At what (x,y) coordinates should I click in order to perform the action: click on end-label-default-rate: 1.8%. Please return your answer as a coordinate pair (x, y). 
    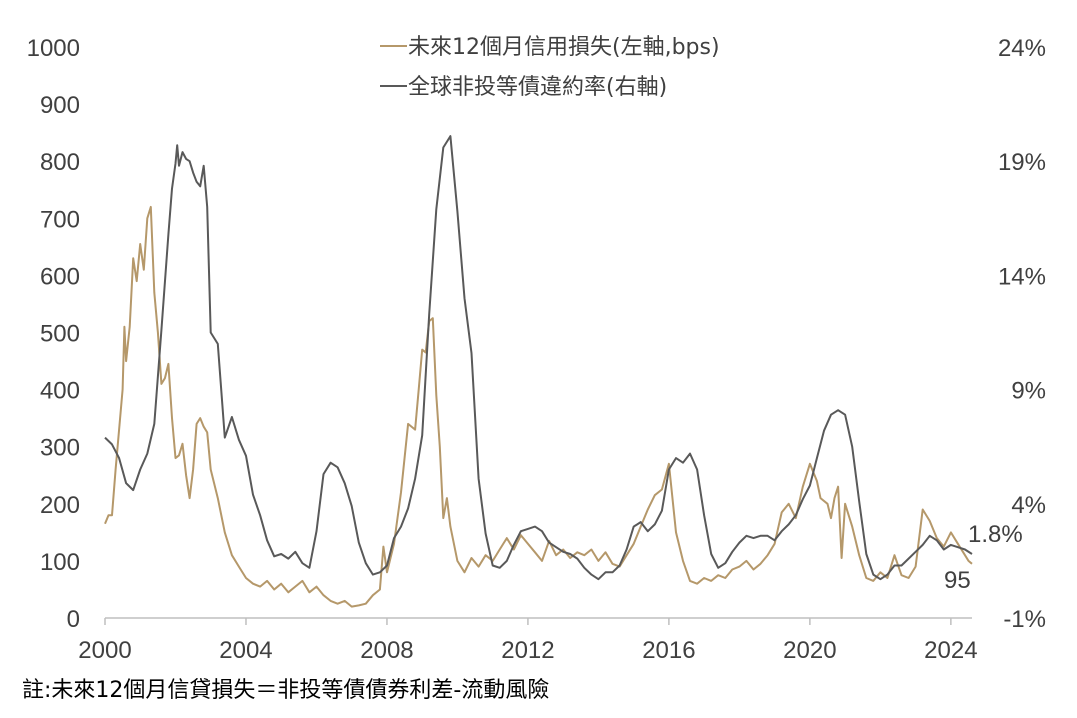
    Looking at the image, I should click on (995, 534).